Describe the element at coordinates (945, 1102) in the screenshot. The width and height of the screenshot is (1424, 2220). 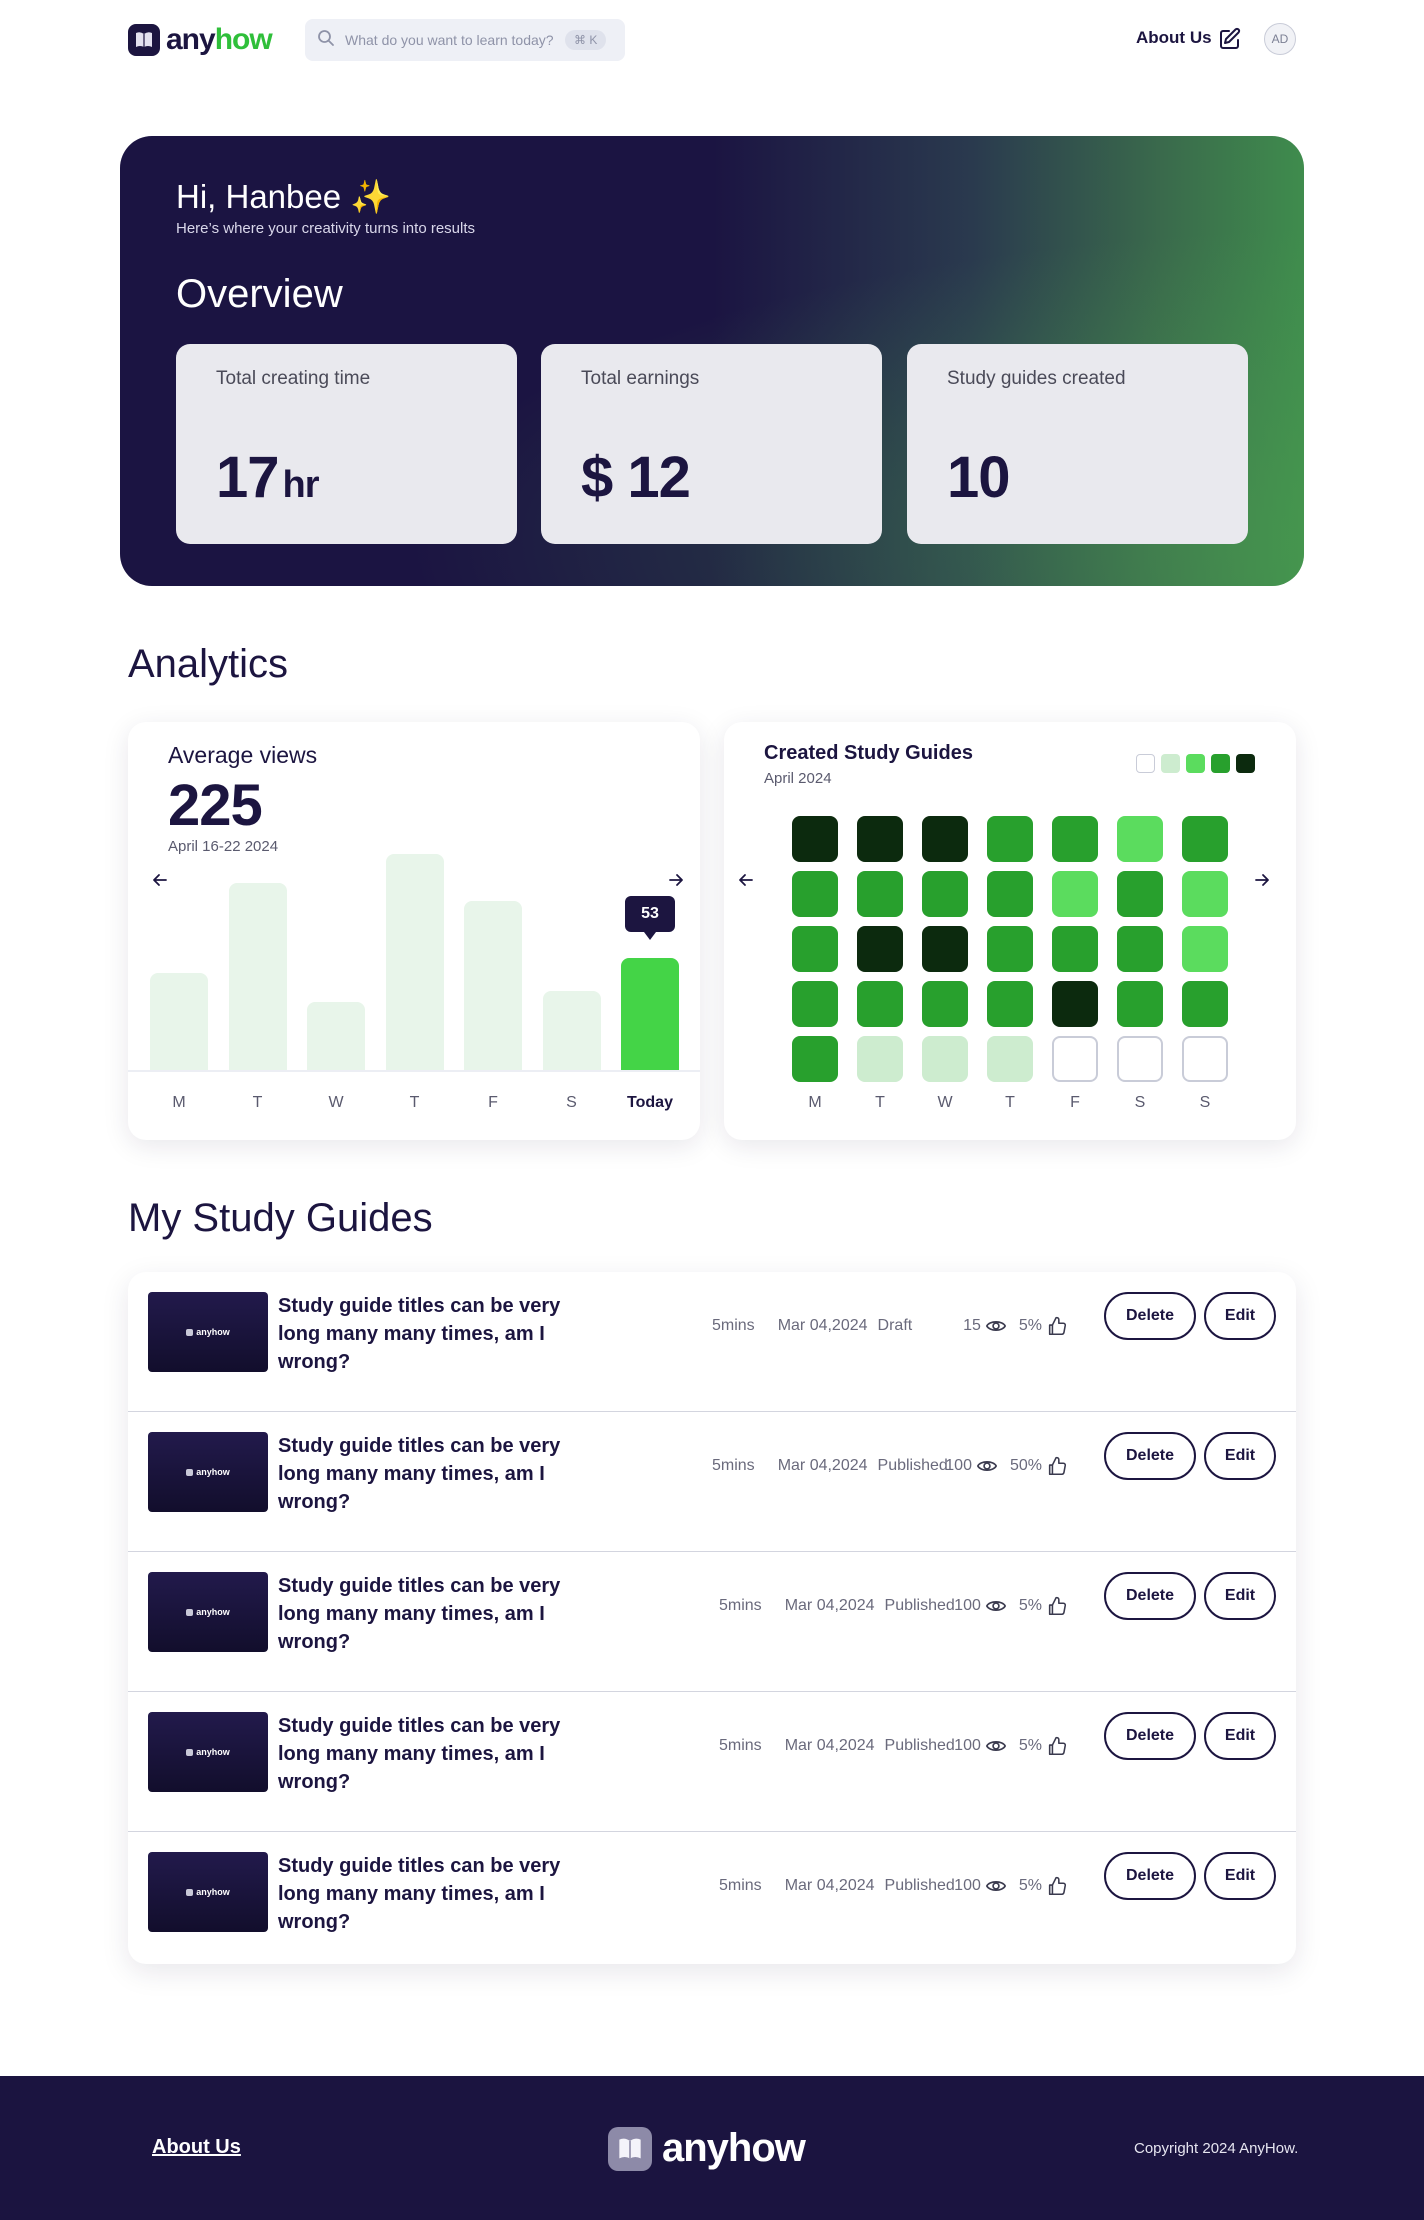
I see `weekday-label: W` at that location.